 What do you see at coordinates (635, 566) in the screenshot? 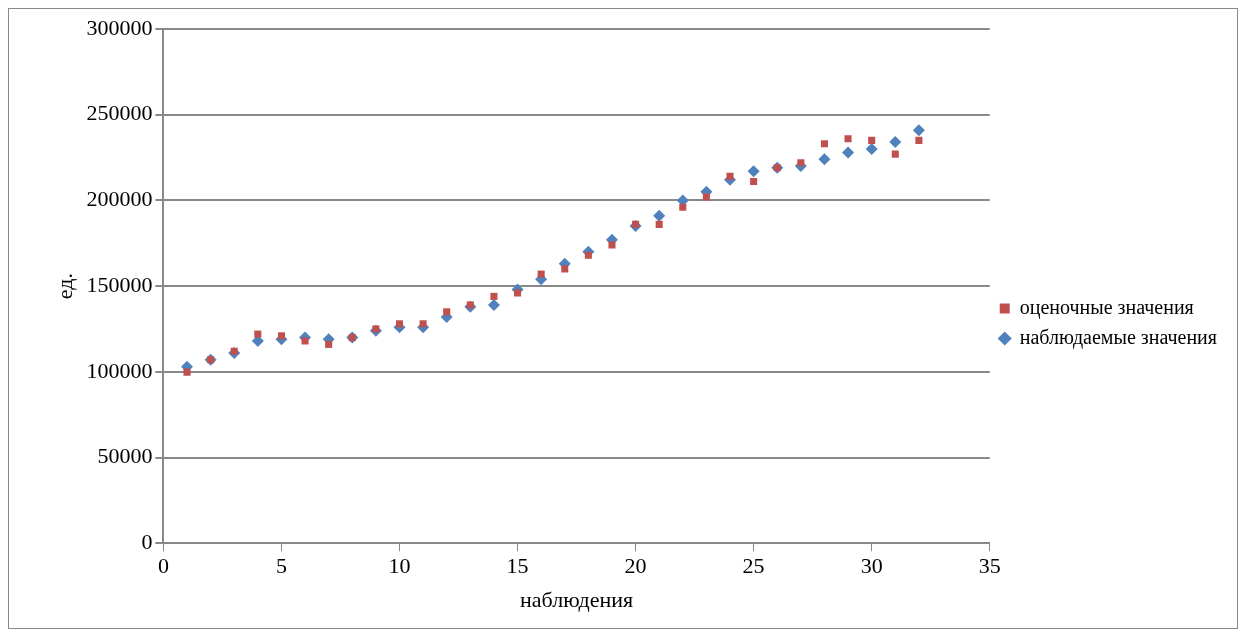
I see `x-tick-label: 20` at bounding box center [635, 566].